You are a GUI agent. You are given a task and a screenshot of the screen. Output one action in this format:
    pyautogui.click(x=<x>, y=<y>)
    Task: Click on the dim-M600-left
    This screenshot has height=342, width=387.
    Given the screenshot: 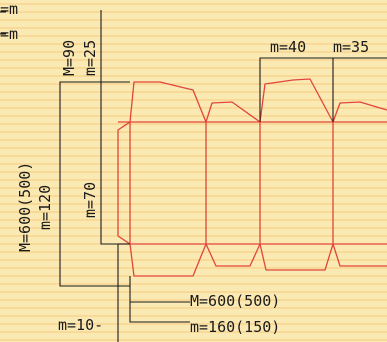 What is the action you would take?
    pyautogui.click(x=94, y=184)
    